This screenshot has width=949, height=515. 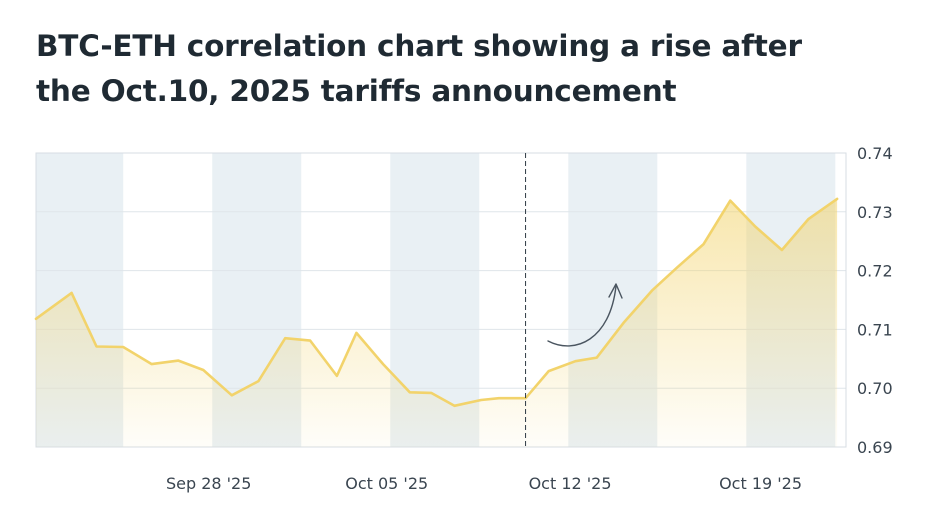 What do you see at coordinates (875, 153) in the screenshot?
I see `y-tick-label: 0.74` at bounding box center [875, 153].